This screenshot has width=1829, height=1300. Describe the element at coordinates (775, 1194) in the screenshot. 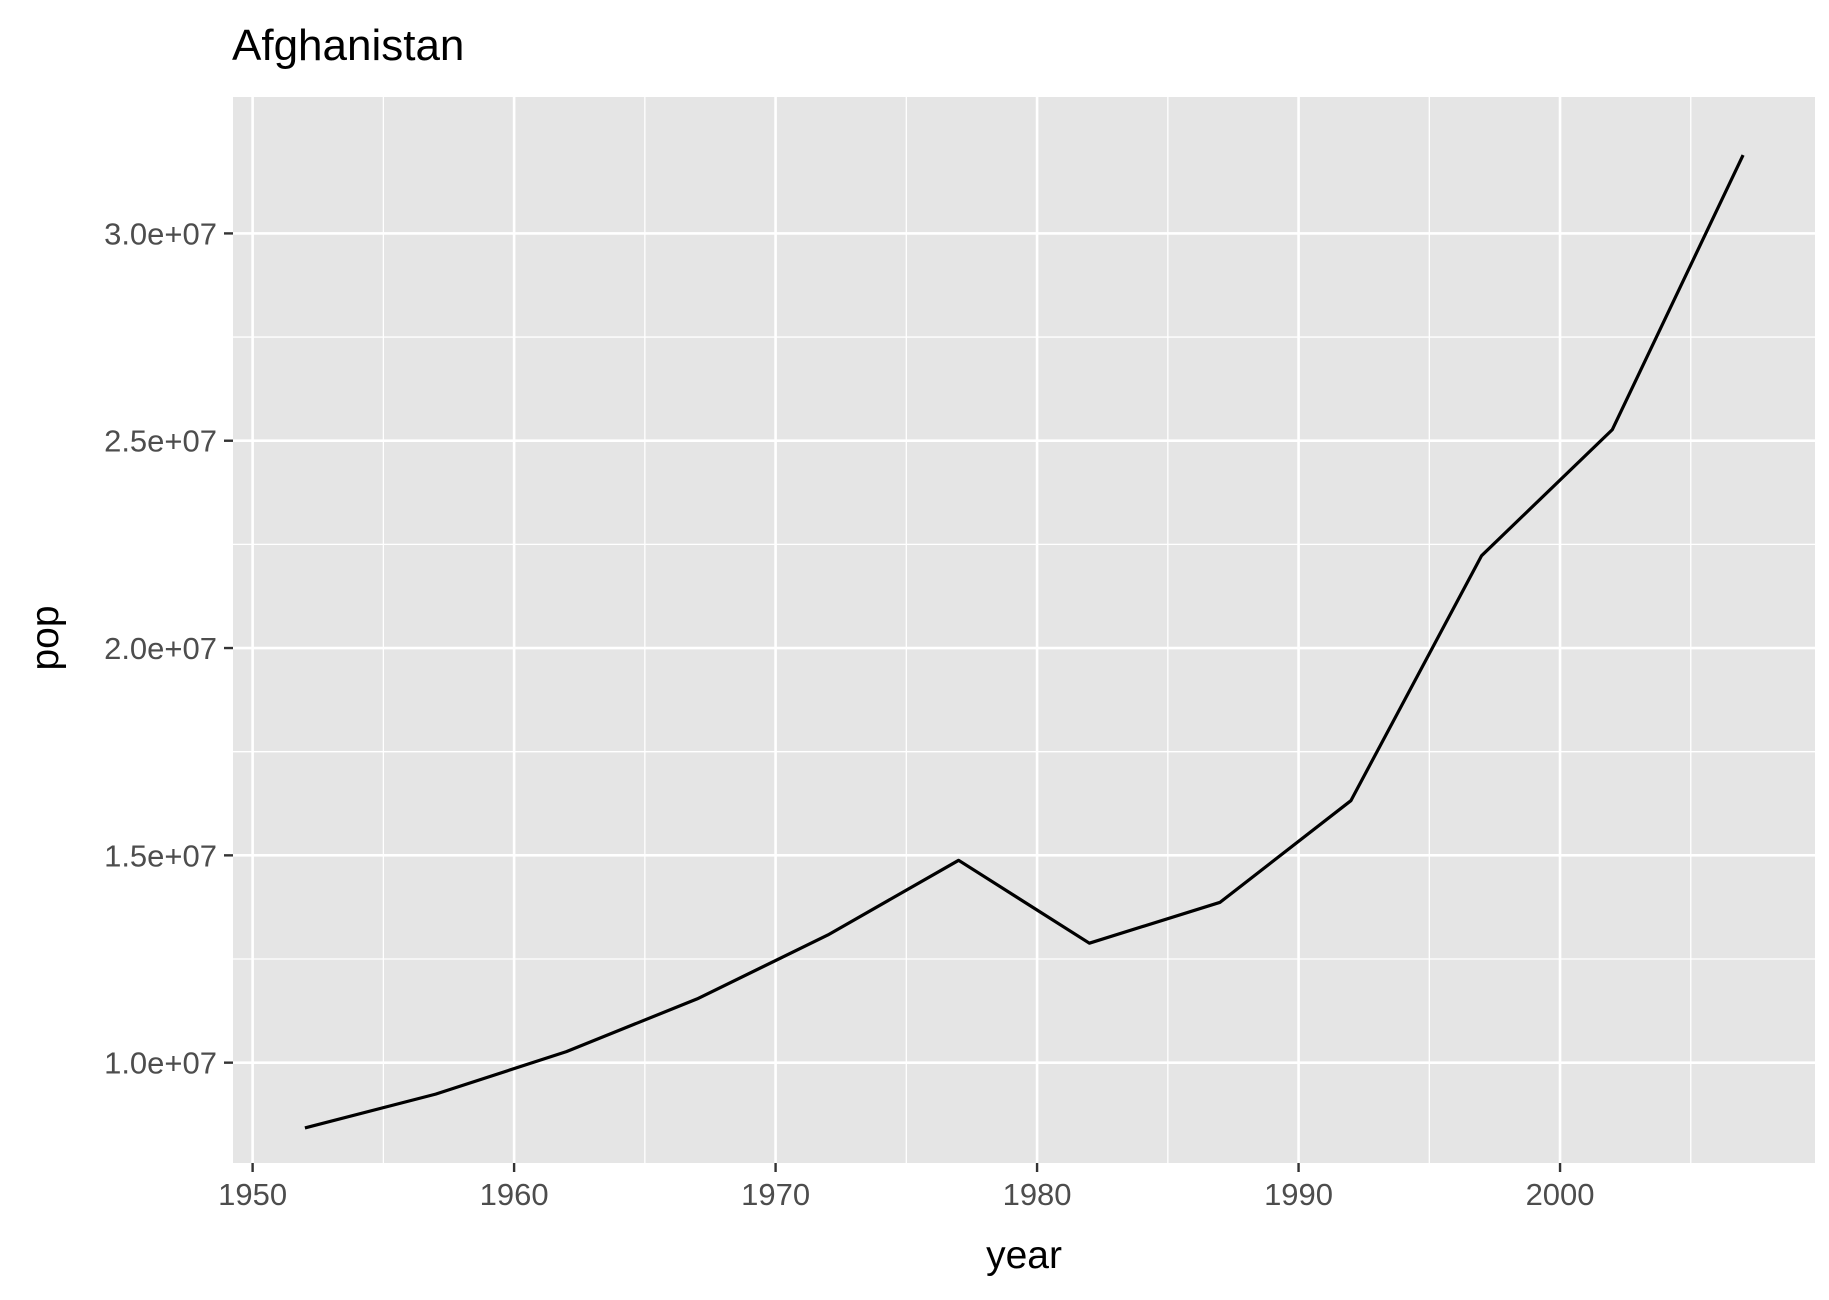

I see `x-tick-label: 1970` at that location.